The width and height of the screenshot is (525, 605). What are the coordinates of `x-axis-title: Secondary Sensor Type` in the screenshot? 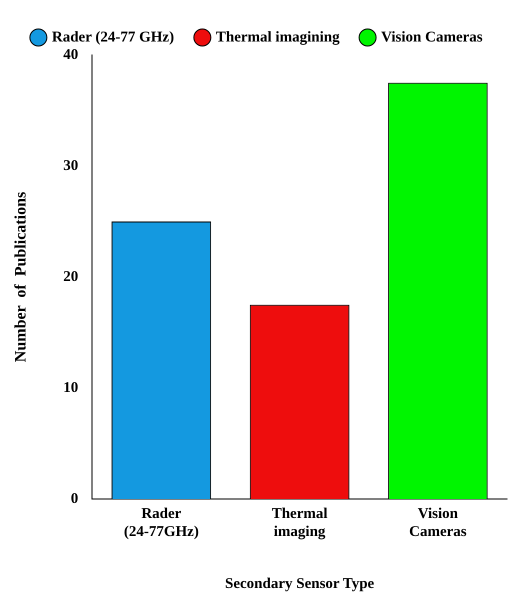 It's located at (300, 584).